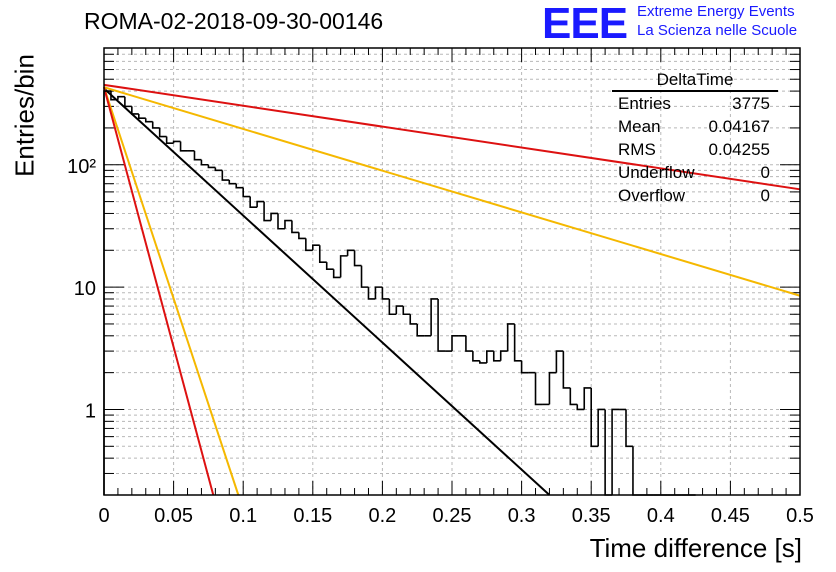 The width and height of the screenshot is (836, 572). I want to click on stats-value: 0.04255, so click(739, 149).